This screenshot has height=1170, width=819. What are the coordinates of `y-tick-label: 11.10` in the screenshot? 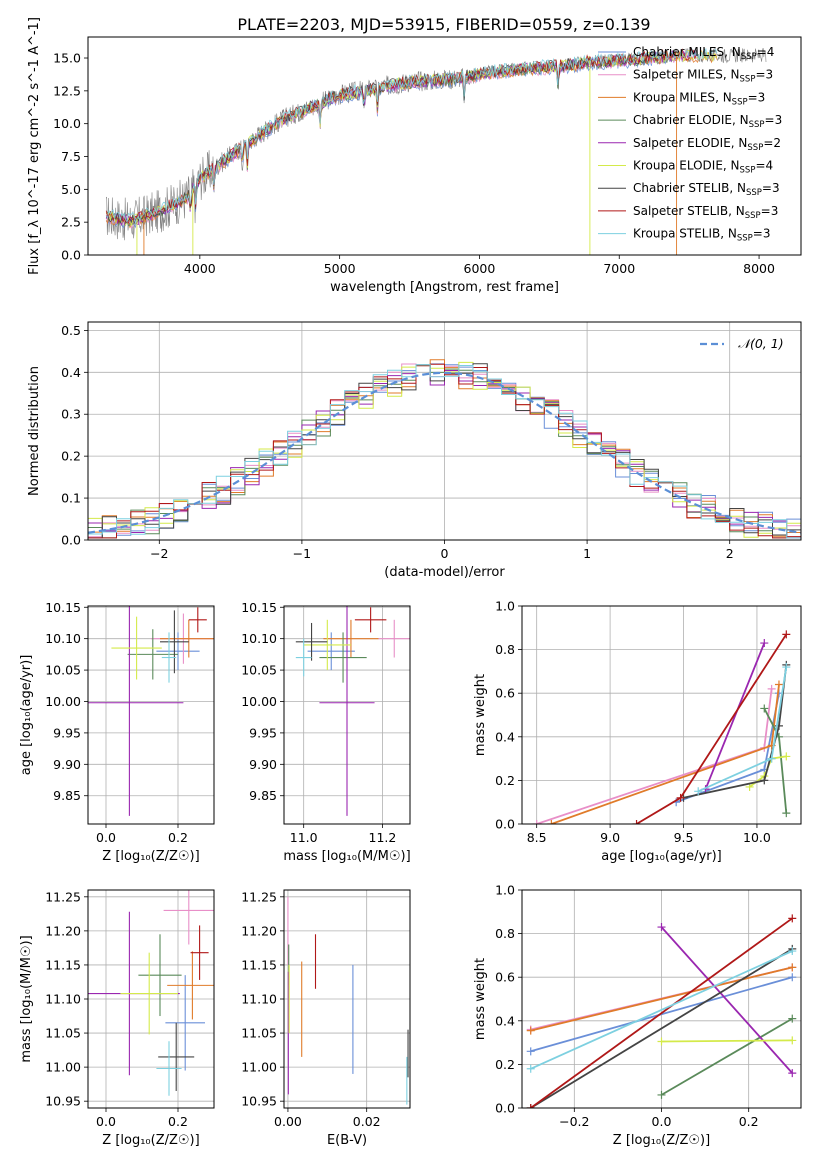 It's located at (63, 999).